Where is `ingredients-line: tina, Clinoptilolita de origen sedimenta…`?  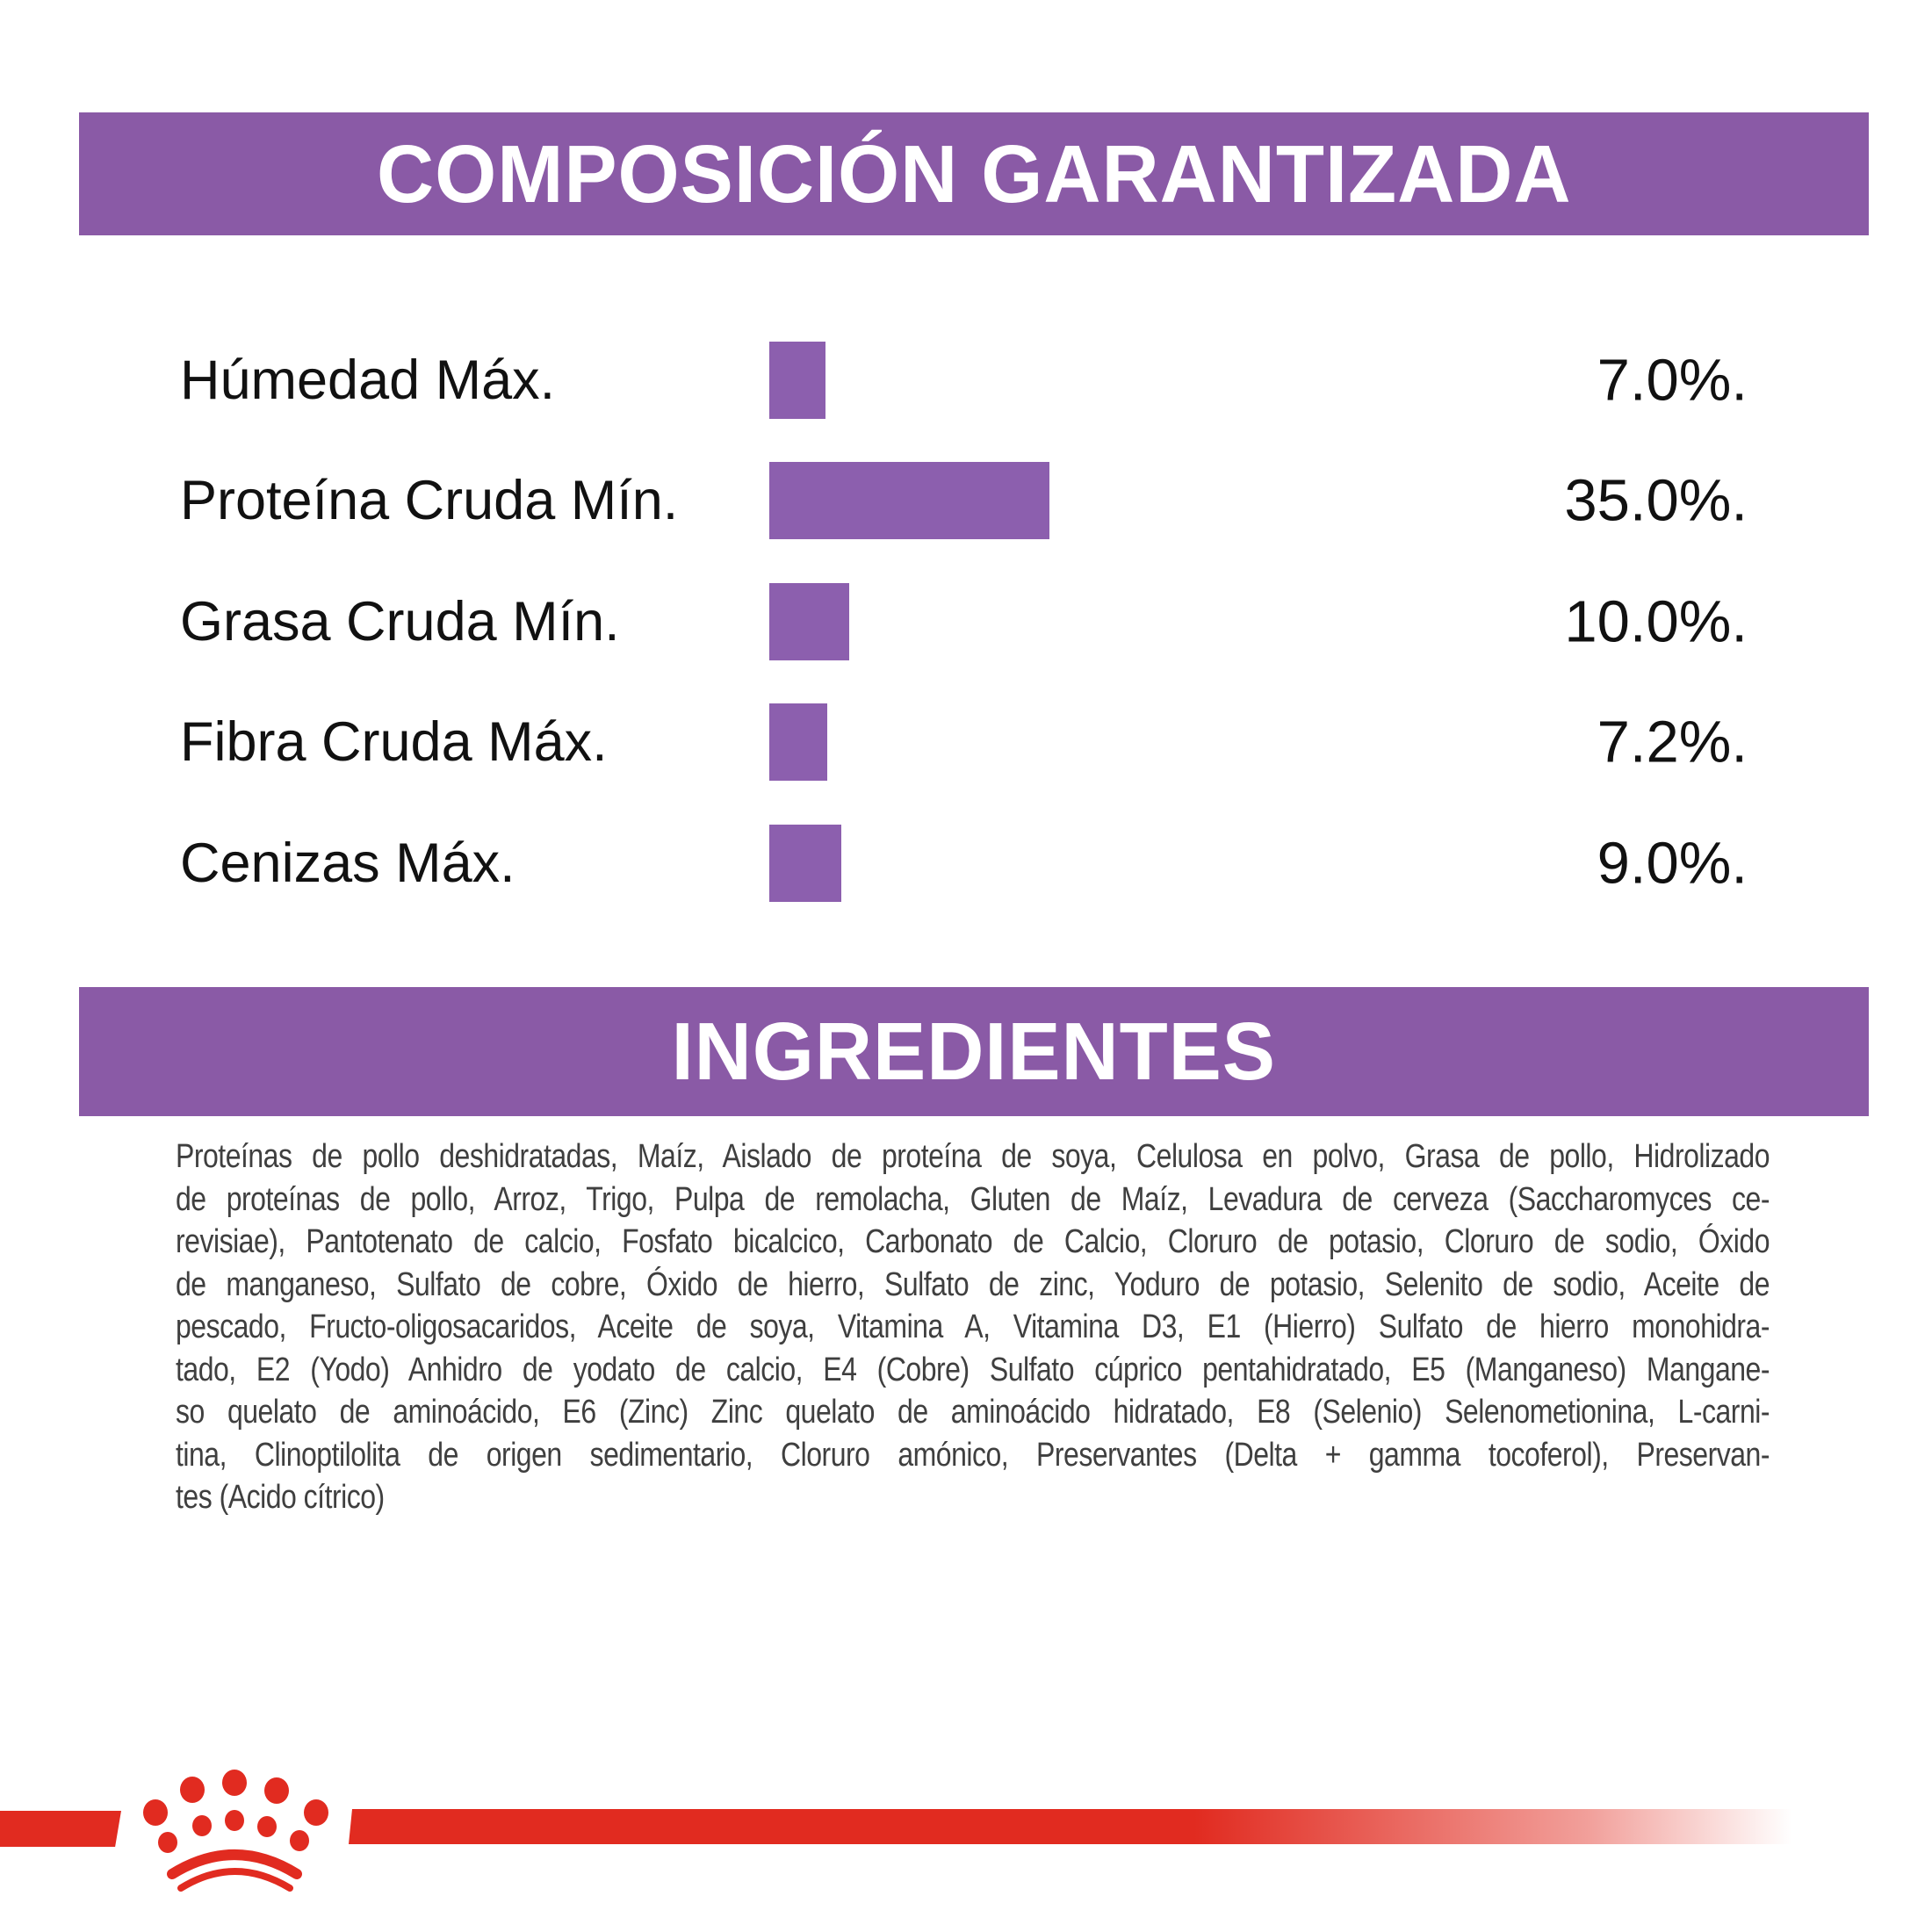
ingredients-line: tina, Clinoptilolita de origen sedimenta… is located at coordinates (973, 1454).